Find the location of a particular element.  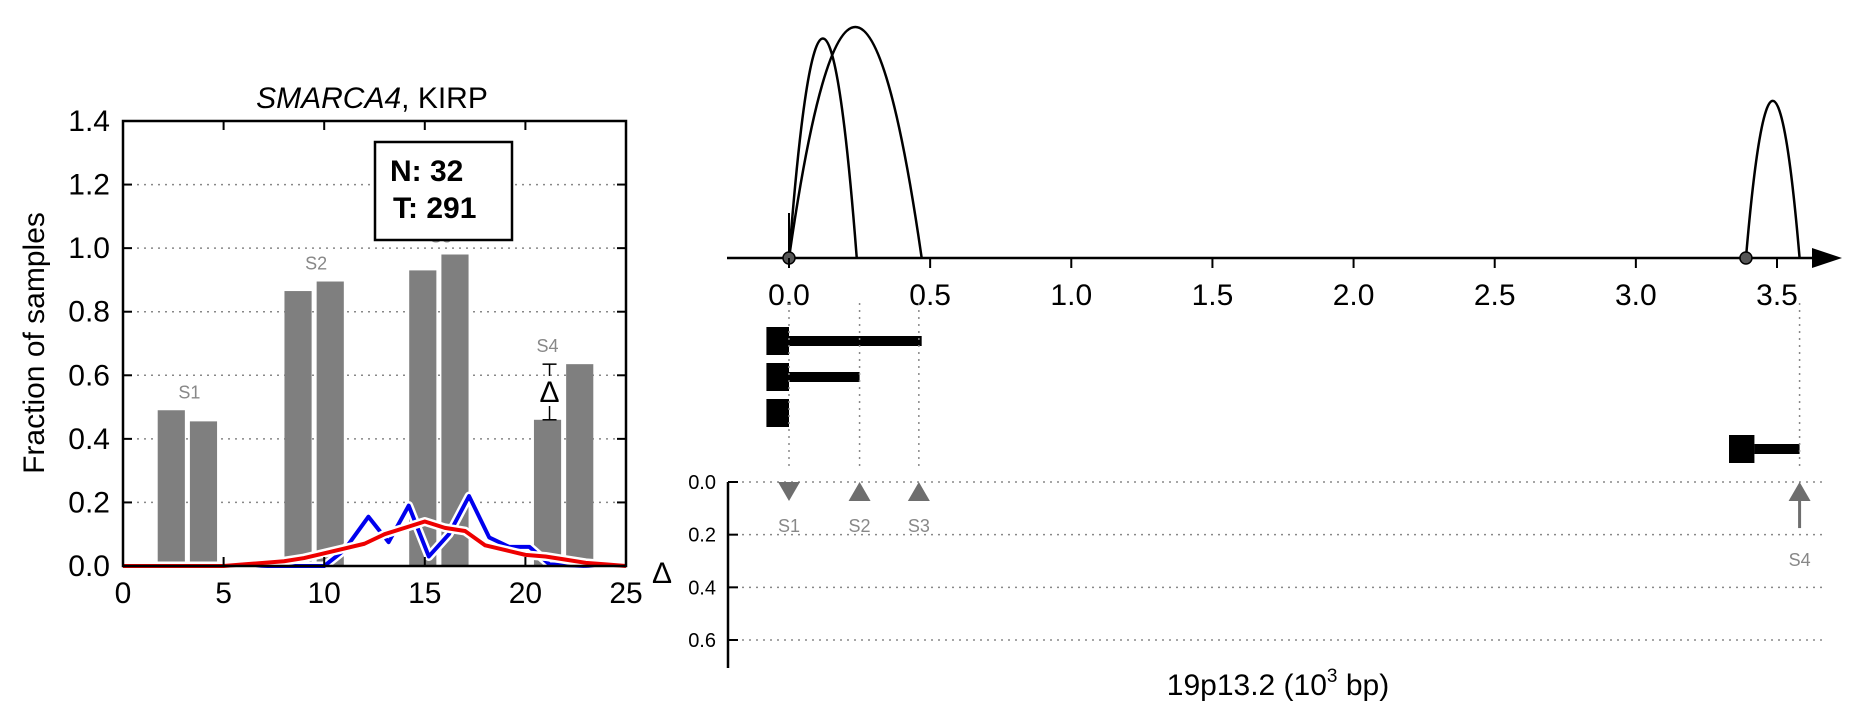

site-triangle-down is located at coordinates (789, 491).